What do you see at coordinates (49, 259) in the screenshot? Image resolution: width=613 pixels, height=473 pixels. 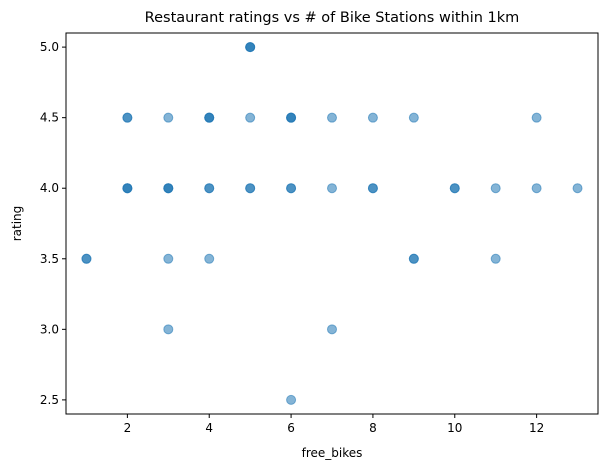 I see `y-tick-label: 3.5` at bounding box center [49, 259].